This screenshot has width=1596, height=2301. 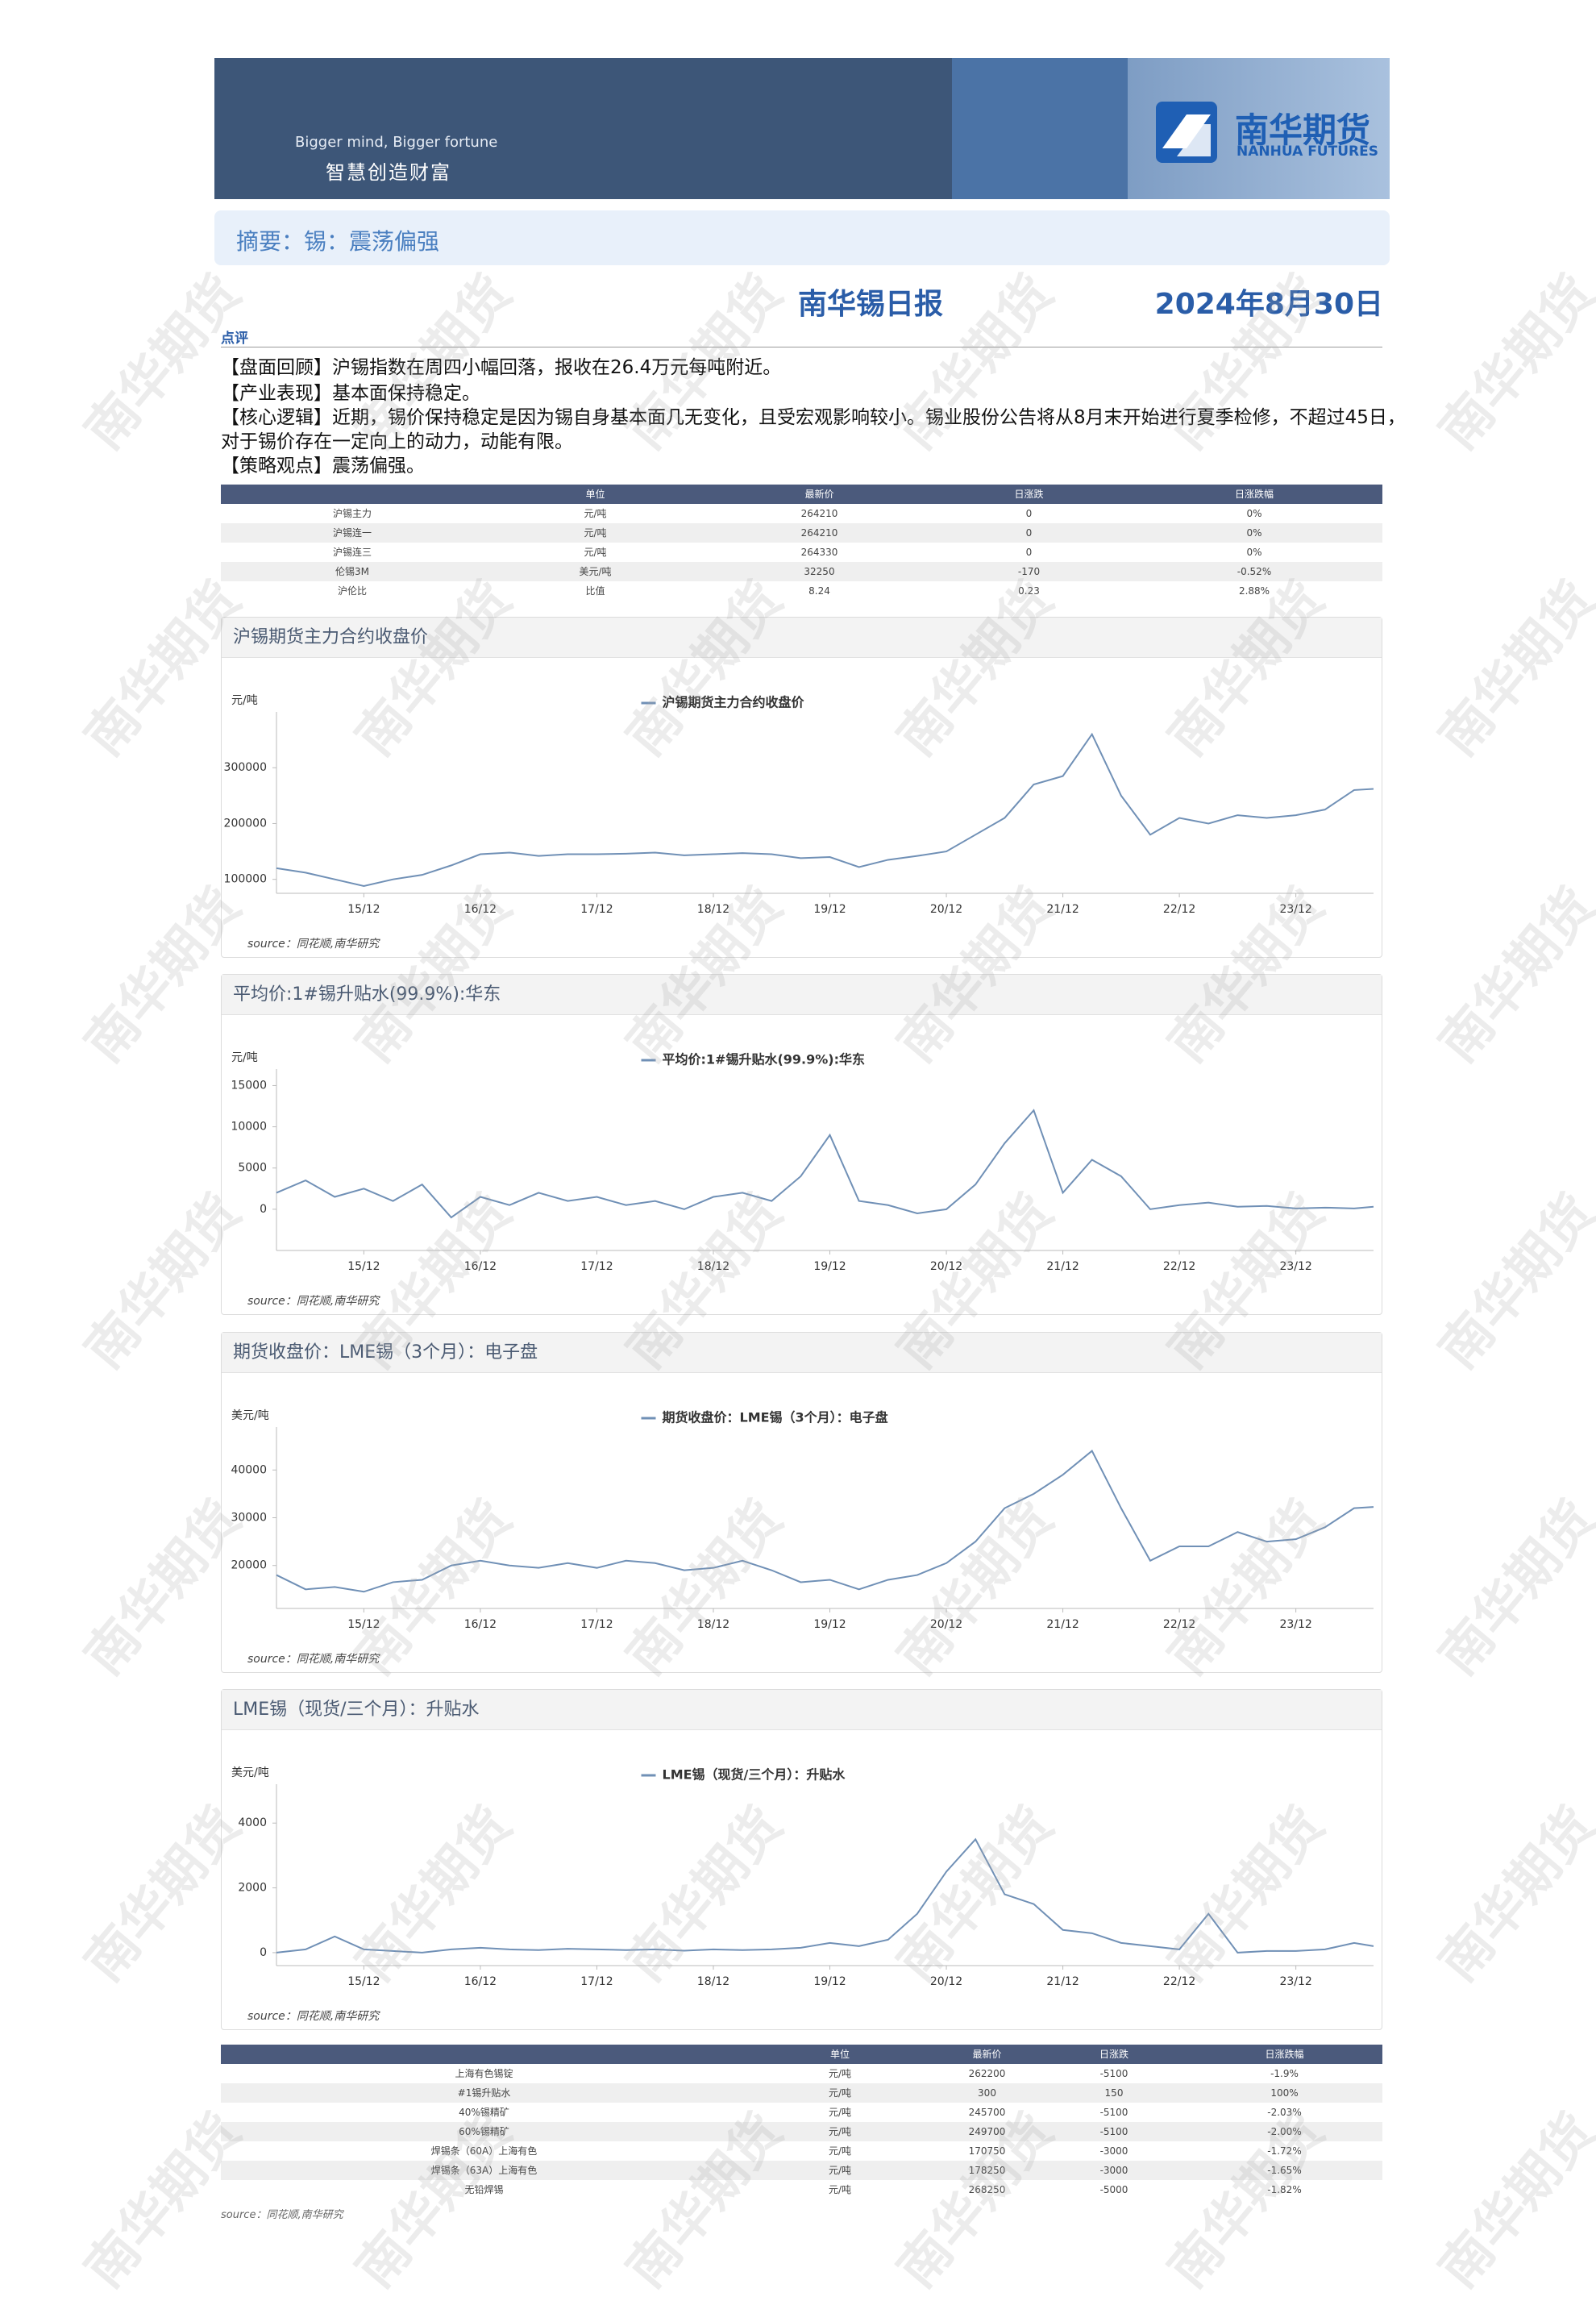 I want to click on cell: 249700, so click(x=987, y=2131).